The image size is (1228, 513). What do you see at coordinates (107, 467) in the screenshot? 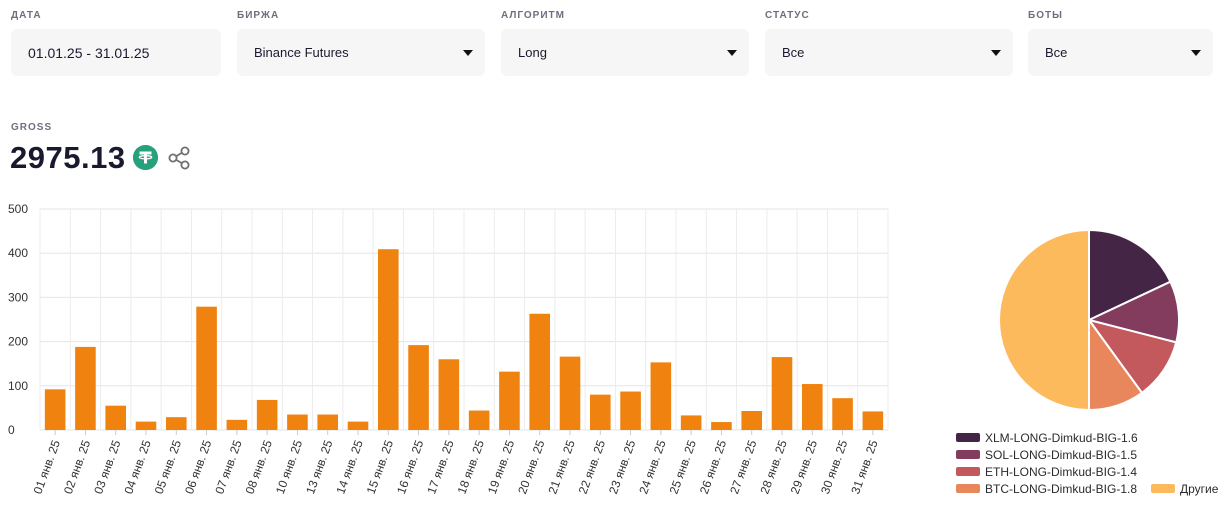
I see `x-tick-label: 03 янв. 25` at bounding box center [107, 467].